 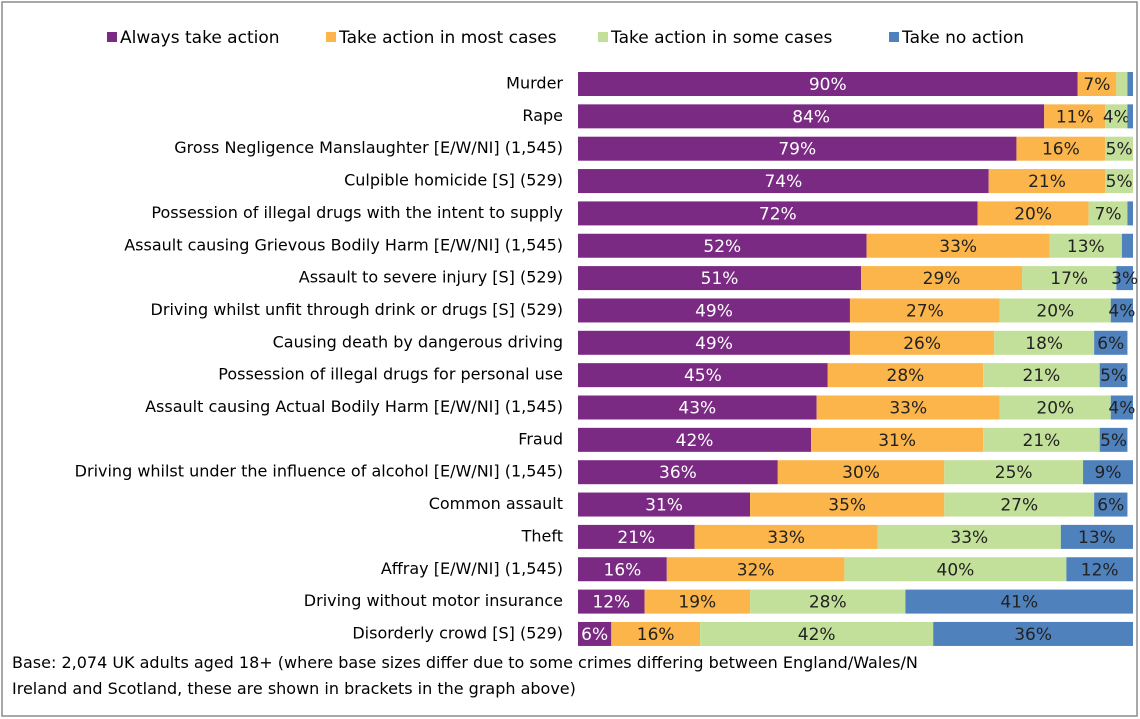 I want to click on category-label: Murder, so click(x=534, y=83).